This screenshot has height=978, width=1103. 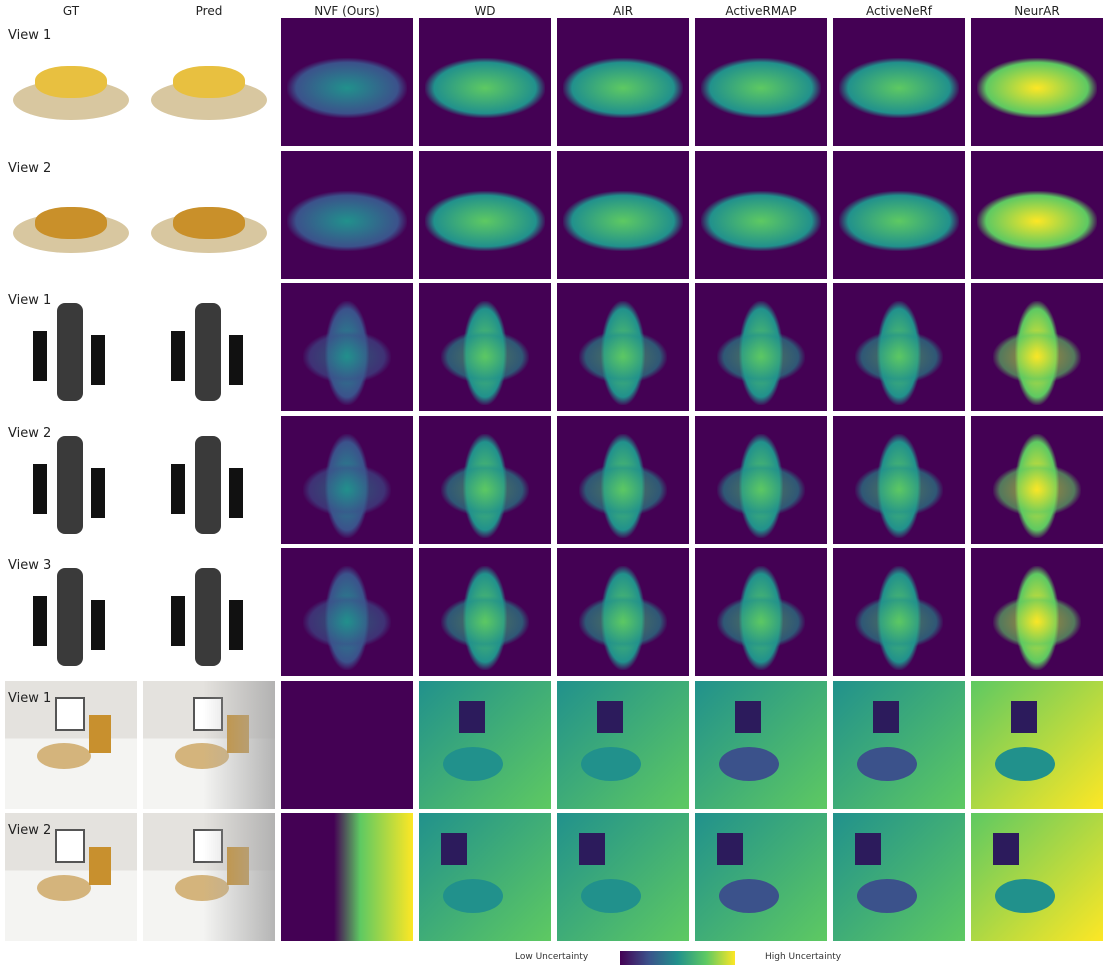 I want to click on column-header: ActiveNeRf, so click(x=899, y=11).